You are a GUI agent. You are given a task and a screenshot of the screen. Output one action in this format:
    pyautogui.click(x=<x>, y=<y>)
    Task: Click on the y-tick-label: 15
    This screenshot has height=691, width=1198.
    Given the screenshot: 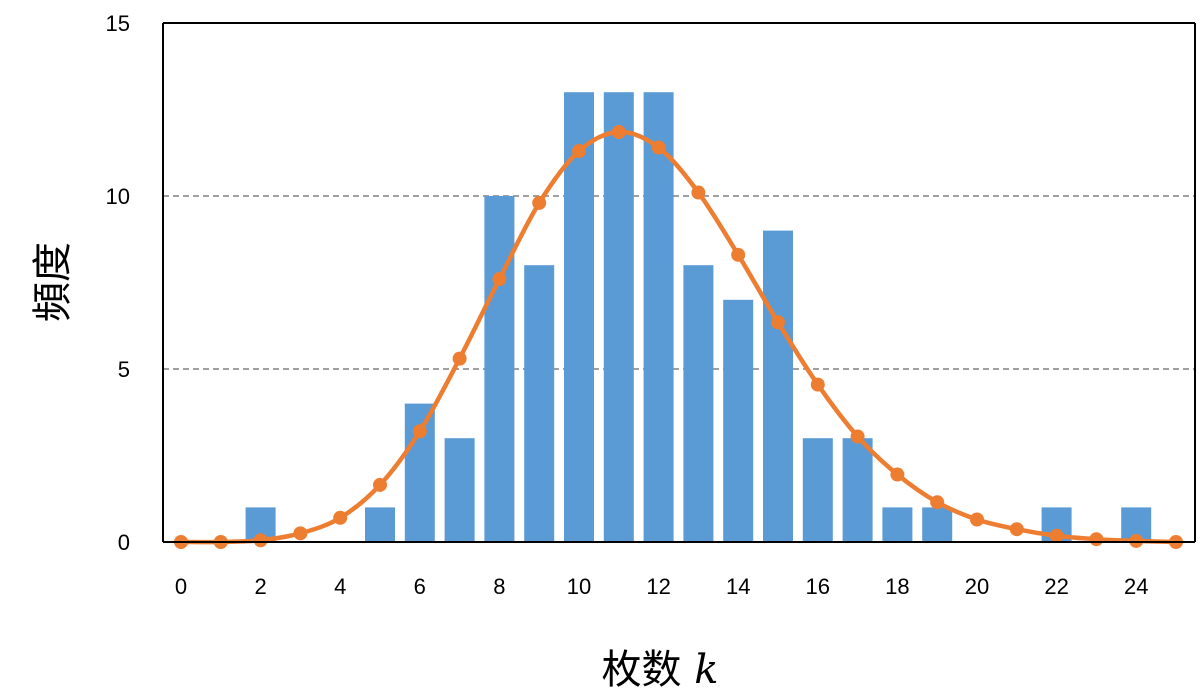 What is the action you would take?
    pyautogui.click(x=118, y=23)
    